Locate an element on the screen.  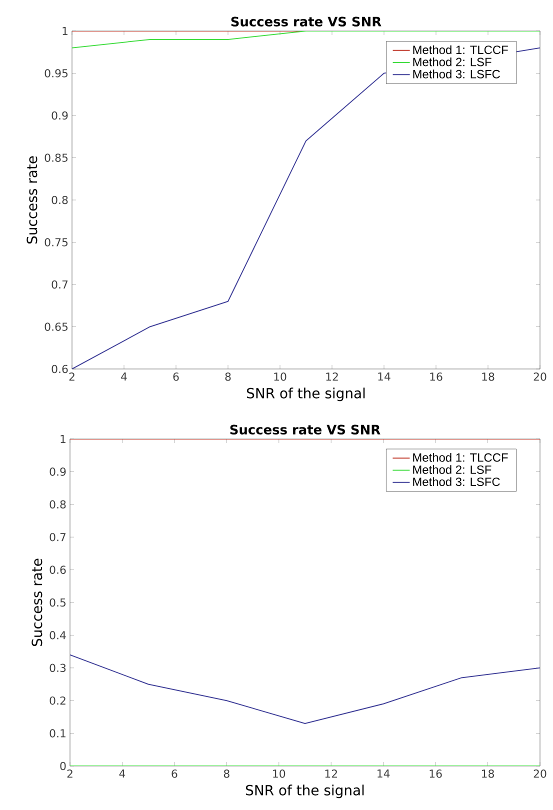
y-tick-label: 0 is located at coordinates (63, 766).